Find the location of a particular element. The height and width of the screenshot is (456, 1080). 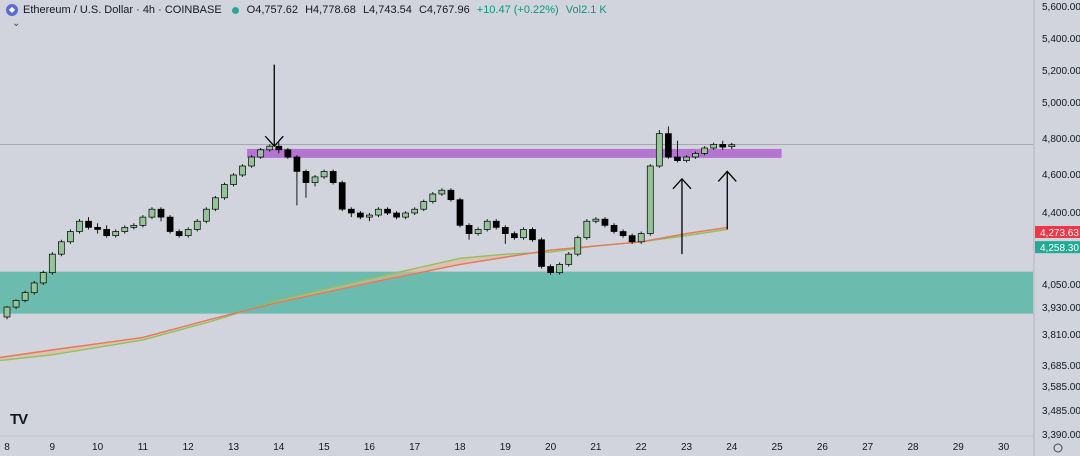

volume-value: Vol2.1 K is located at coordinates (586, 10).